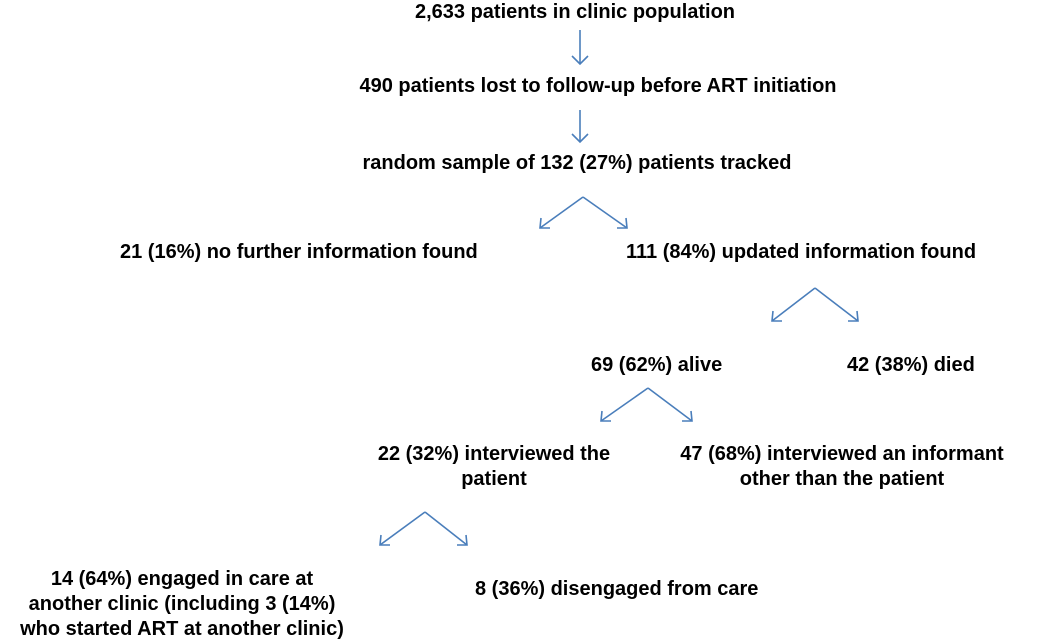  What do you see at coordinates (583, 212) in the screenshot?
I see `split-sample` at bounding box center [583, 212].